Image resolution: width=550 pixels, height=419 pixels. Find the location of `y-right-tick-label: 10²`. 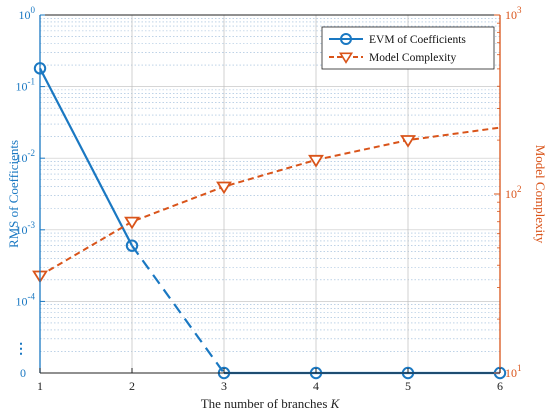

y-right-tick-label: 10² is located at coordinates (513, 192).